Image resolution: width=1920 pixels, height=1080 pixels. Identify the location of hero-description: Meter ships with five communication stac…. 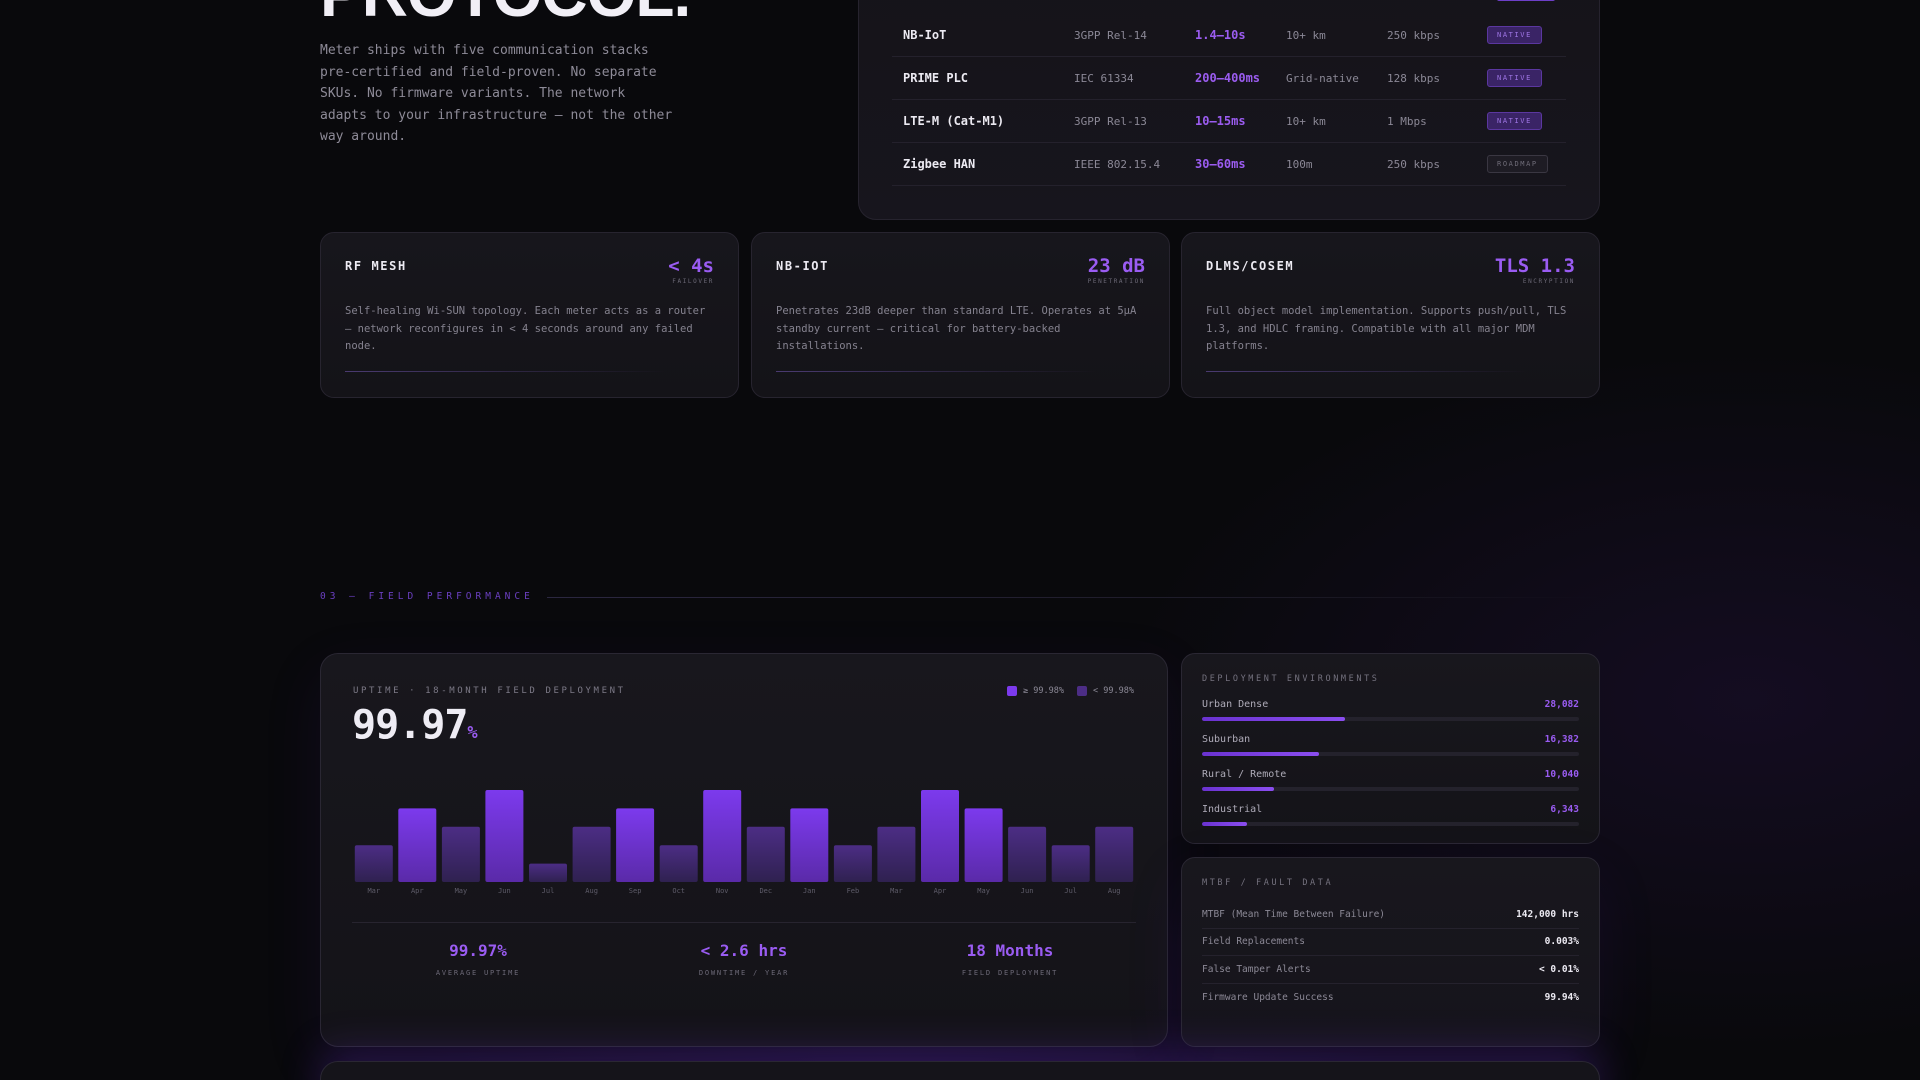
(496, 93).